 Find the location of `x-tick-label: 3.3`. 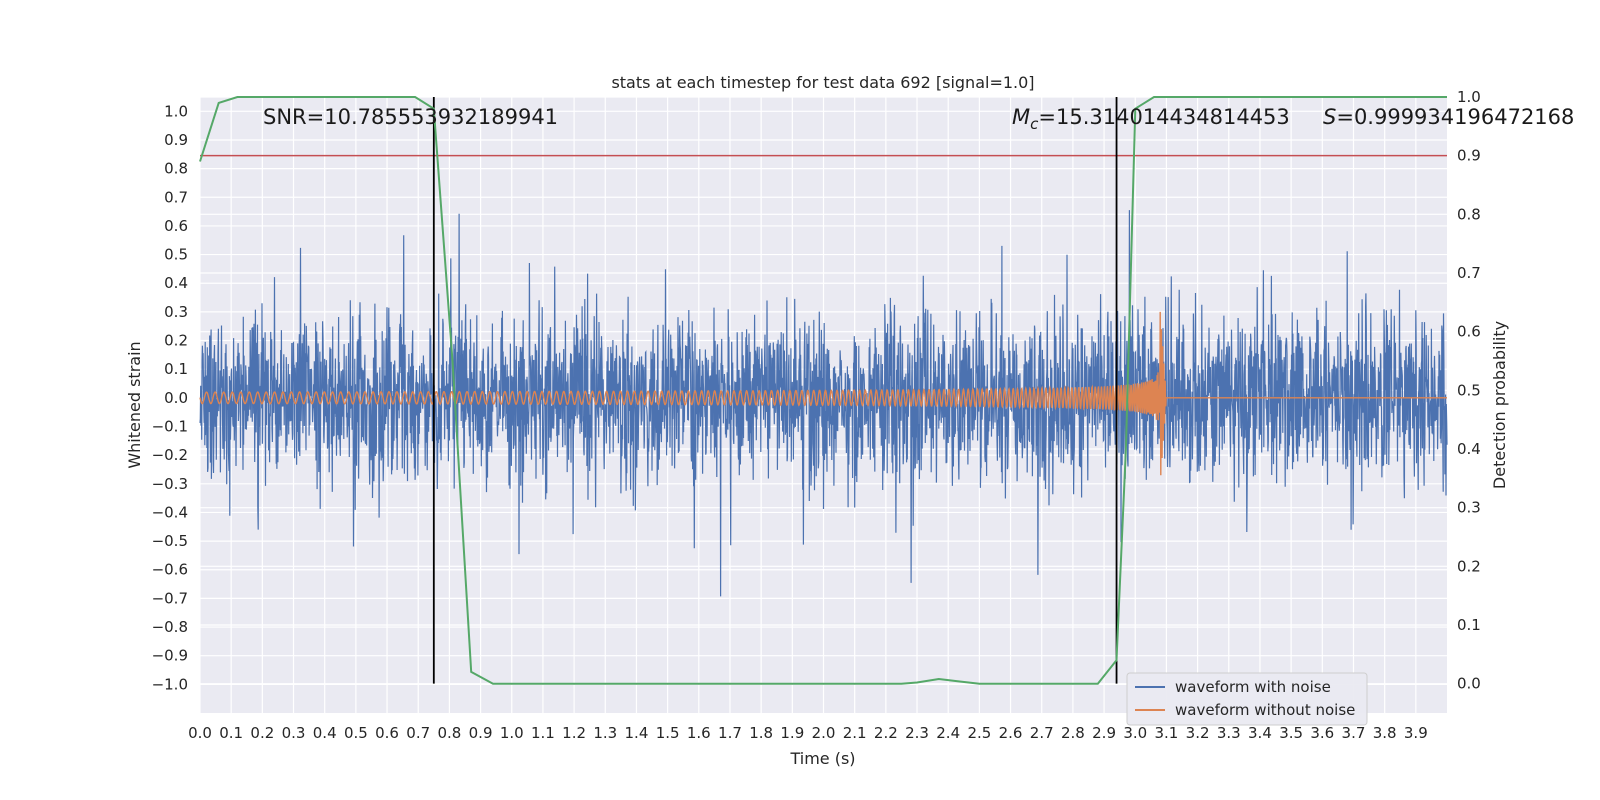

x-tick-label: 3.3 is located at coordinates (1229, 733).